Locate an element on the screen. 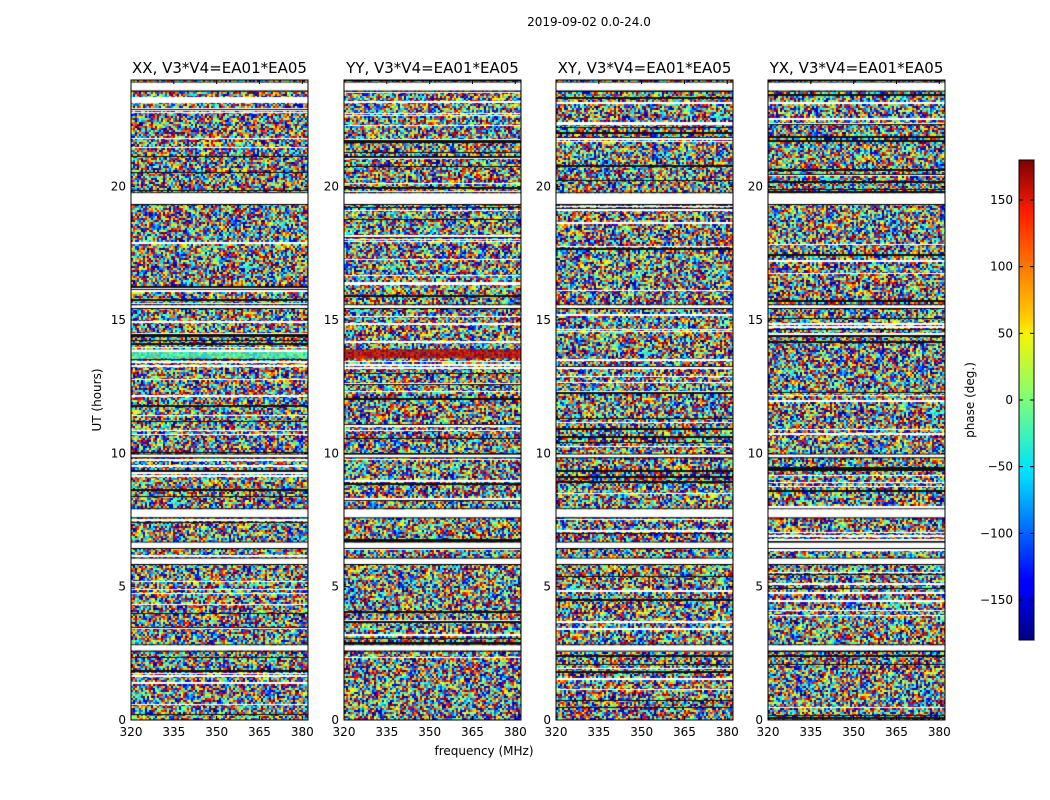 This screenshot has width=1050, height=800. panel-title: XY, V3*V4=EA01*EA05 is located at coordinates (645, 68).